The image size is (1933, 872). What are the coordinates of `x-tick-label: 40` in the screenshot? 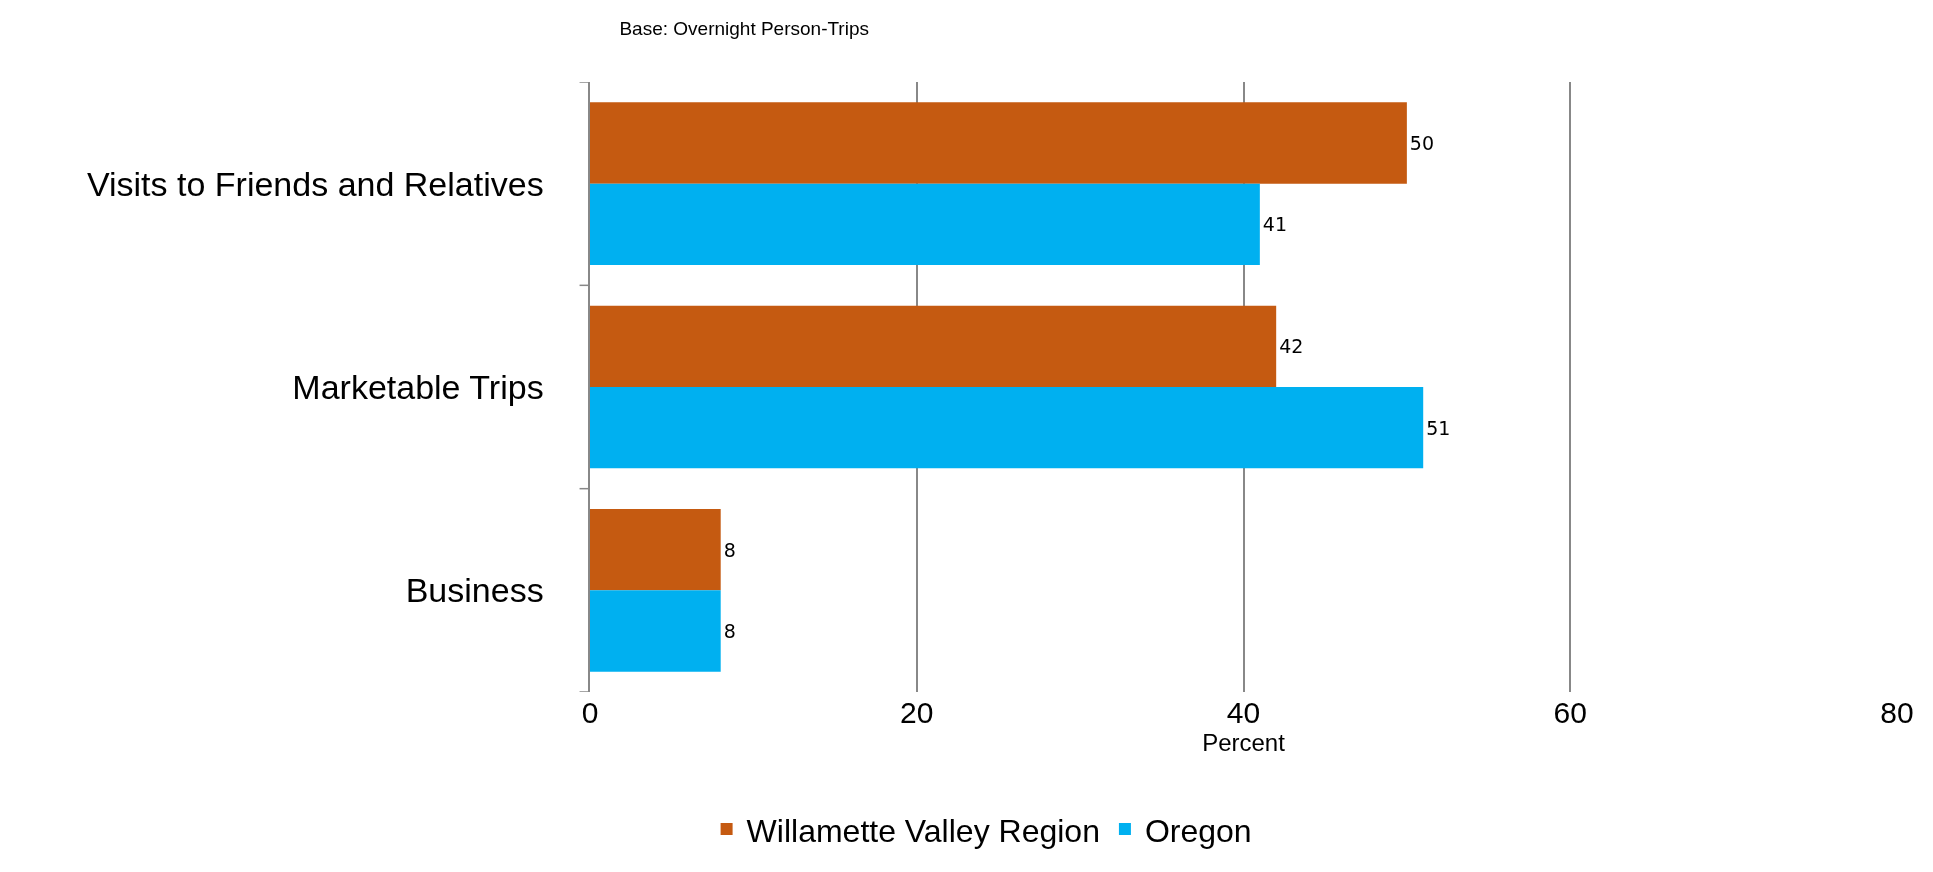 It's located at (1243, 712).